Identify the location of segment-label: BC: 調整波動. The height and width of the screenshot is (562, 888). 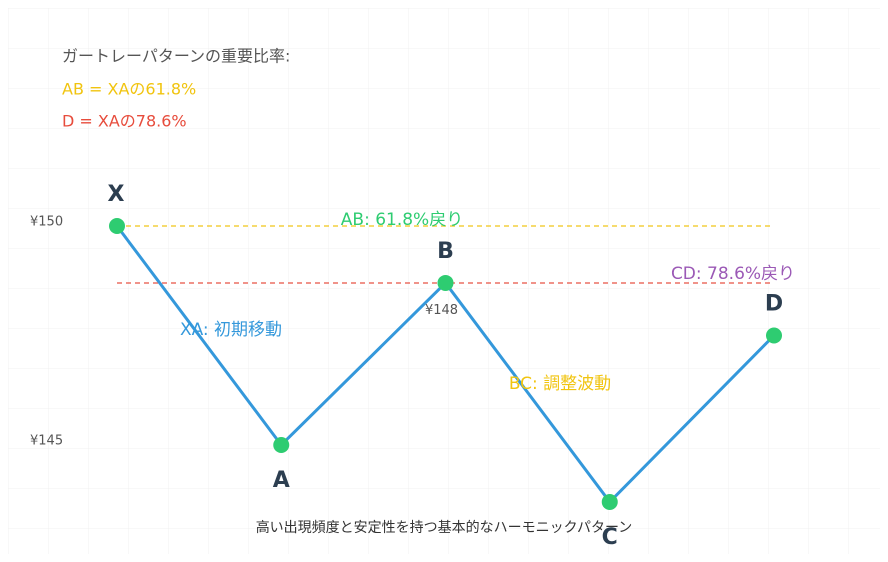
(560, 384).